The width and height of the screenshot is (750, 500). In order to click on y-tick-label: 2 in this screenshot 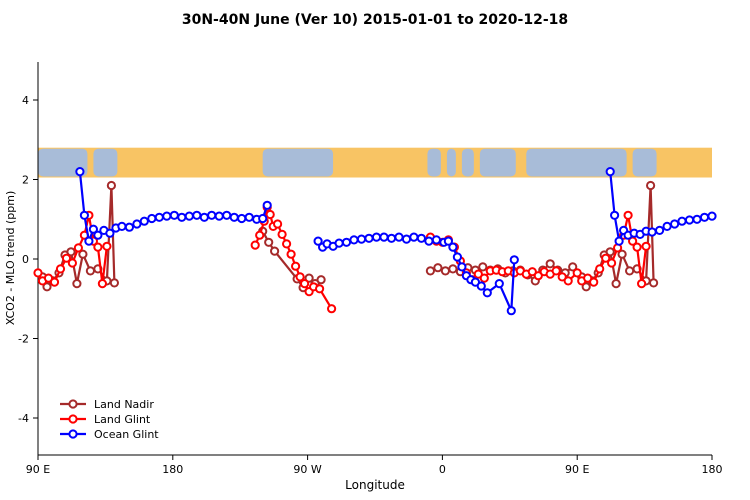, I will do `click(25, 180)`.